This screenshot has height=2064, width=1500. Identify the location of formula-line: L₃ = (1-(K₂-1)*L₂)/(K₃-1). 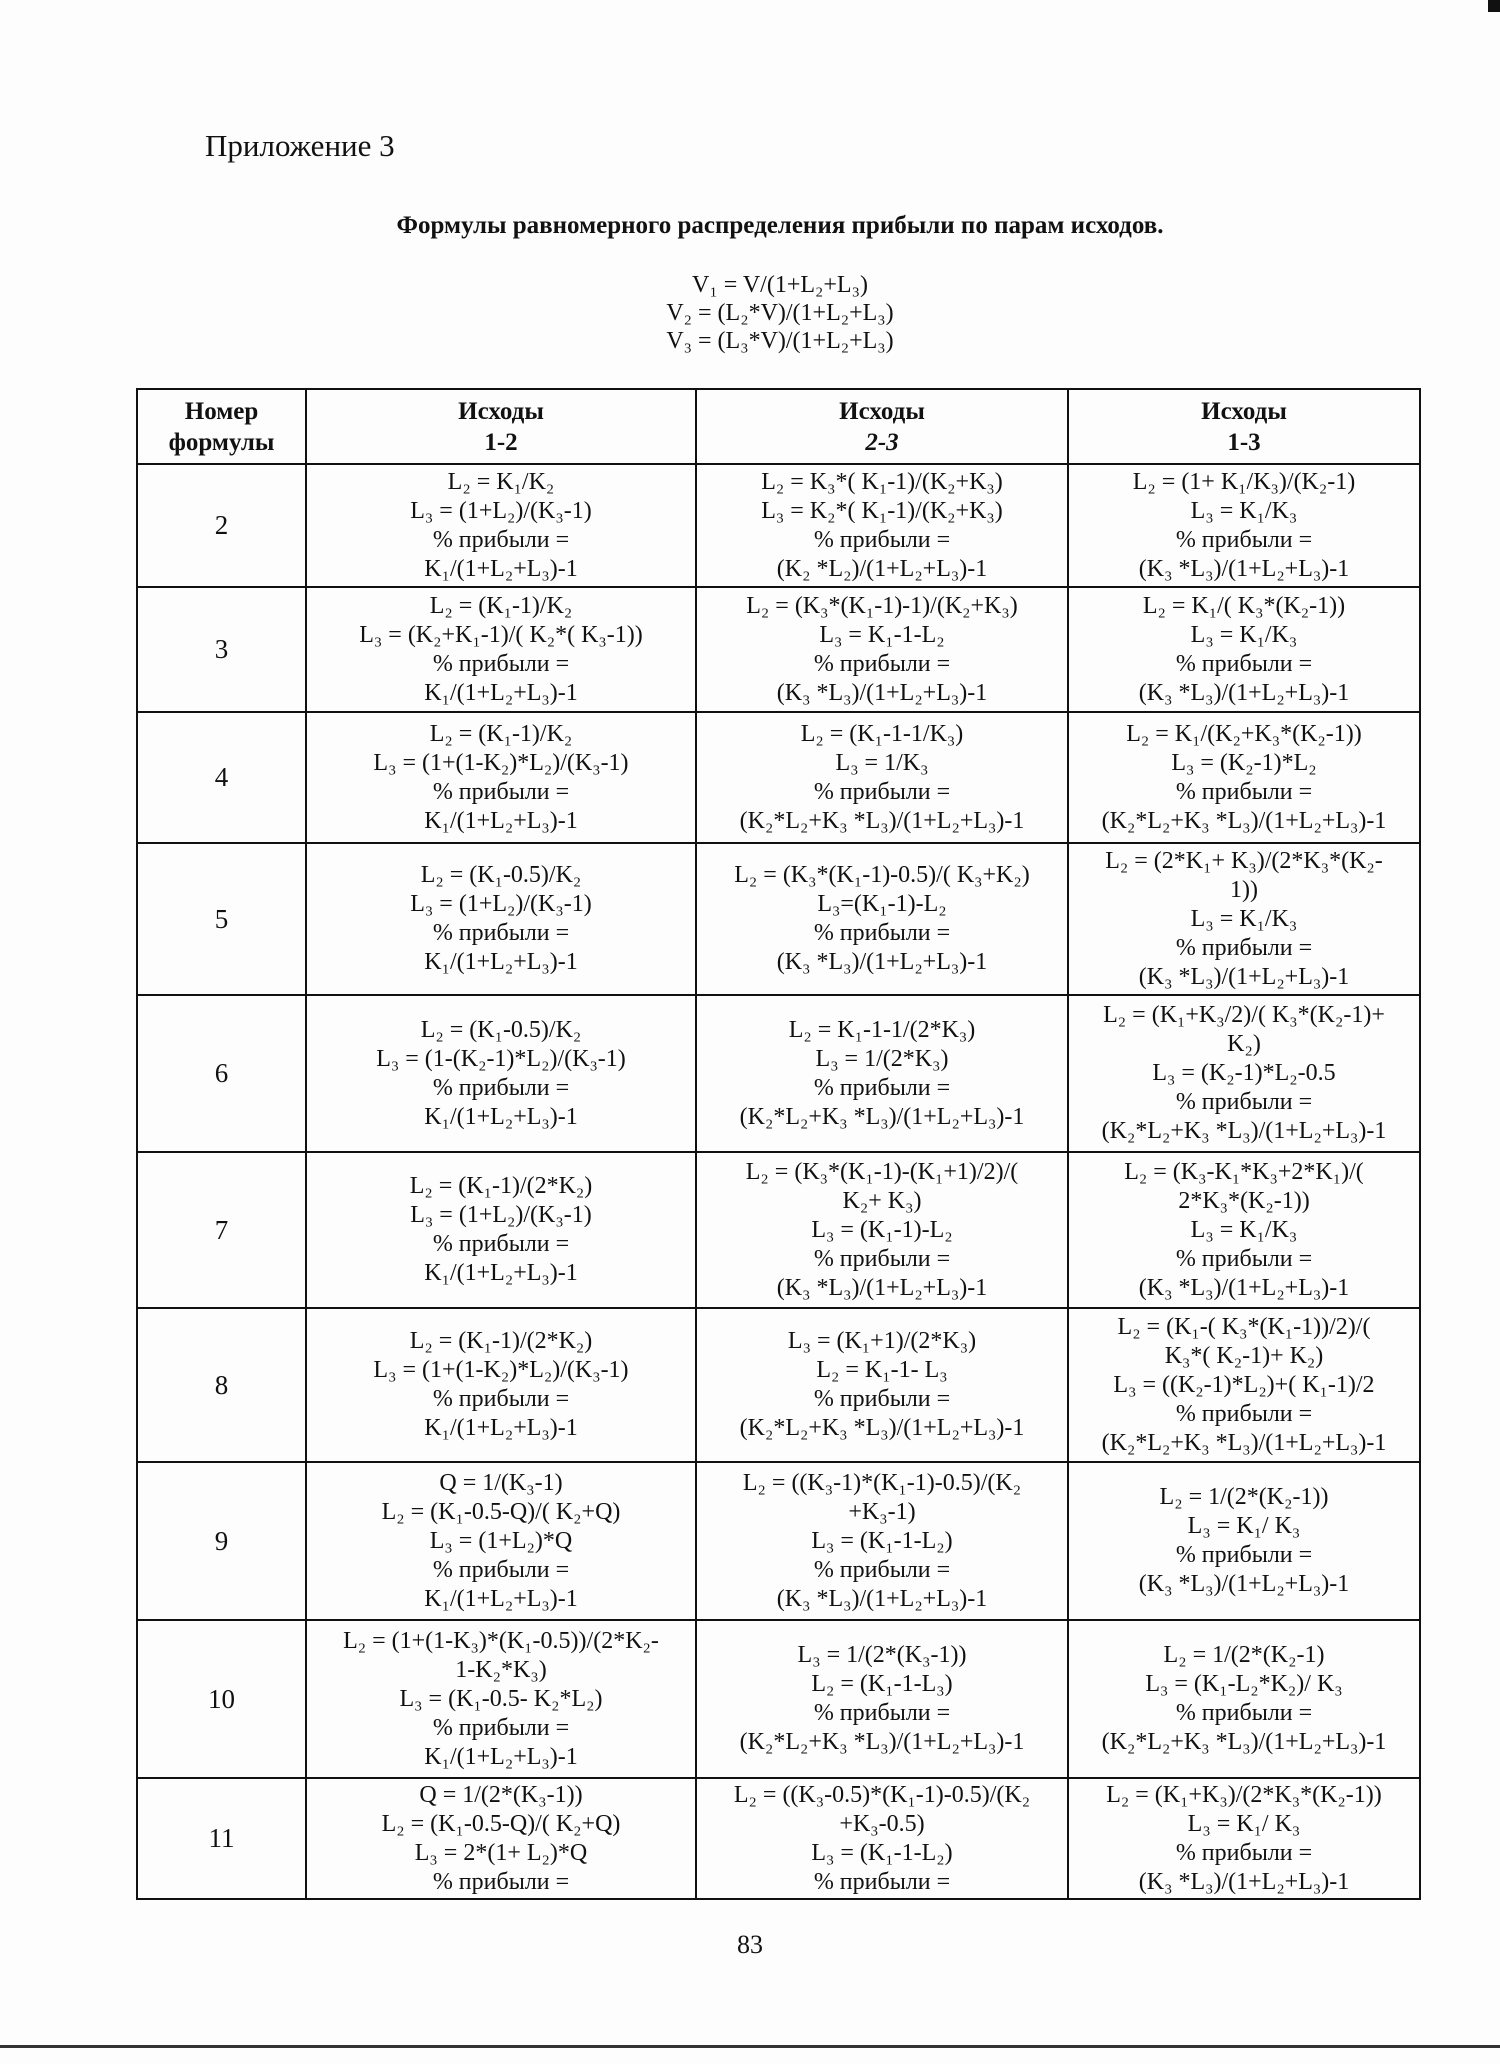
(501, 1058).